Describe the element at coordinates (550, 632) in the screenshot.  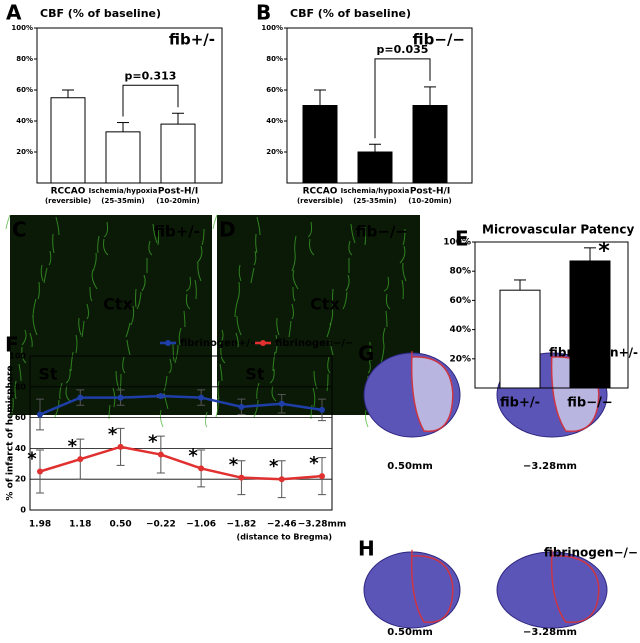
I see `image-label: −3.28mm` at that location.